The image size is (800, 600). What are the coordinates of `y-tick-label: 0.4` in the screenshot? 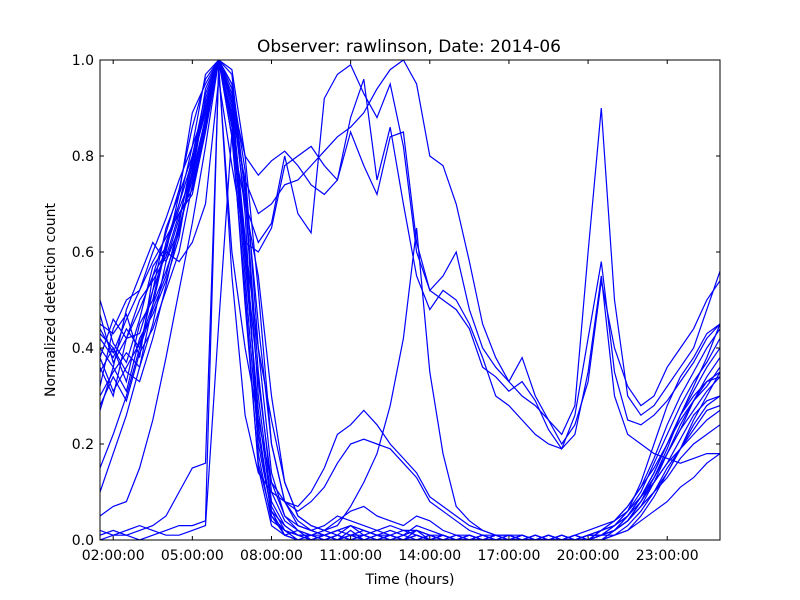 It's located at (83, 349).